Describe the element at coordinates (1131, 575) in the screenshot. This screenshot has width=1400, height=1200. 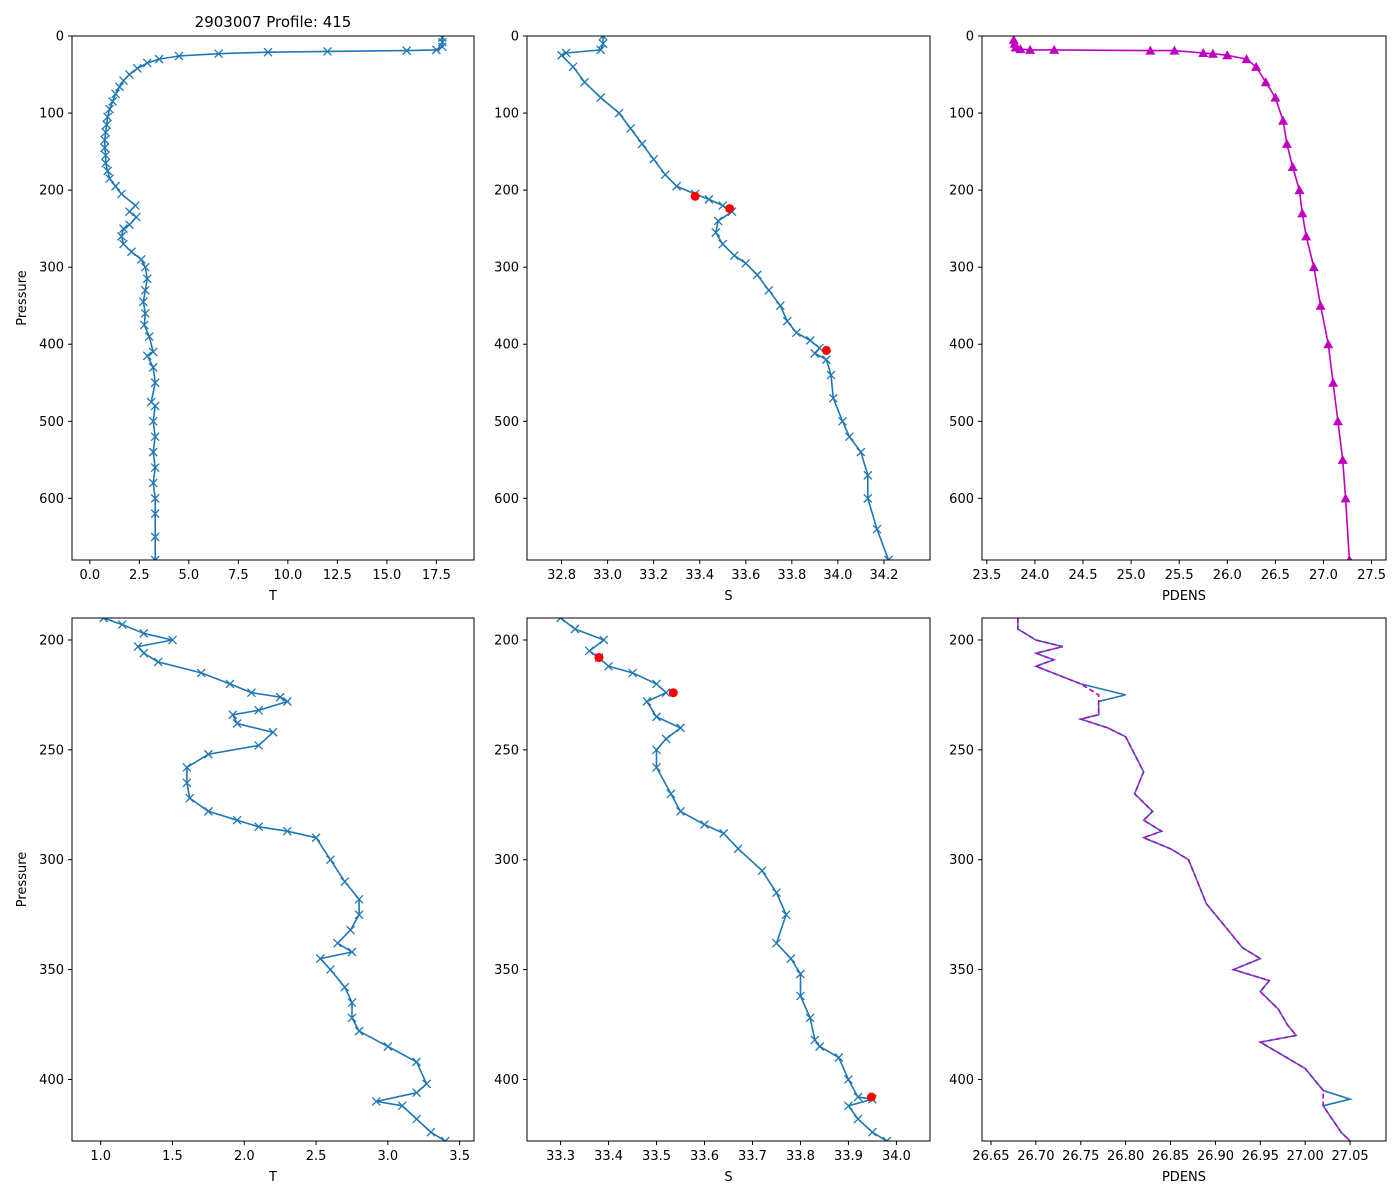
I see `x-tick-label: 25.0` at that location.